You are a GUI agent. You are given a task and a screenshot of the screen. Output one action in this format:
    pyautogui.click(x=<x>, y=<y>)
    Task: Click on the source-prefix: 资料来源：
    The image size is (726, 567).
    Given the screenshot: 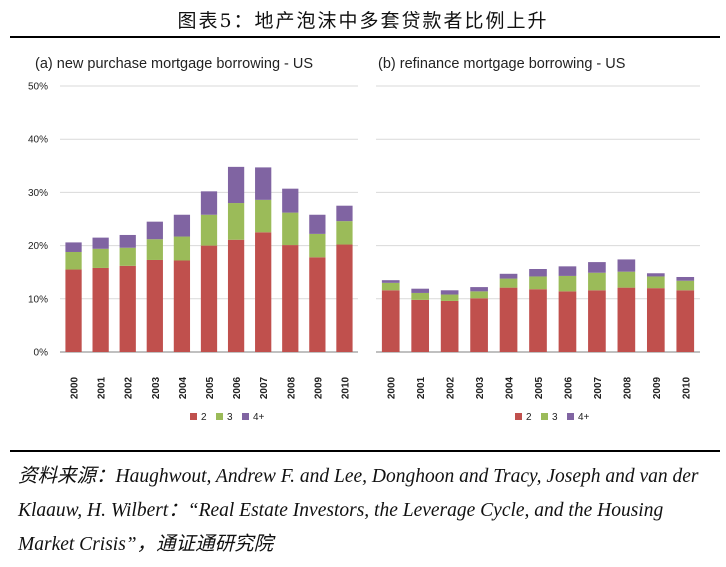 What is the action you would take?
    pyautogui.click(x=67, y=476)
    